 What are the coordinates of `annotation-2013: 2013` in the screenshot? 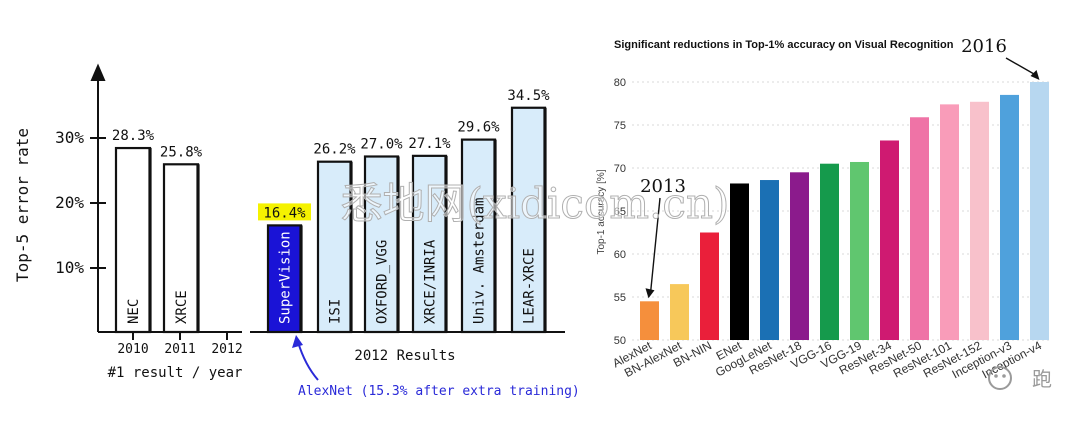 It's located at (663, 186).